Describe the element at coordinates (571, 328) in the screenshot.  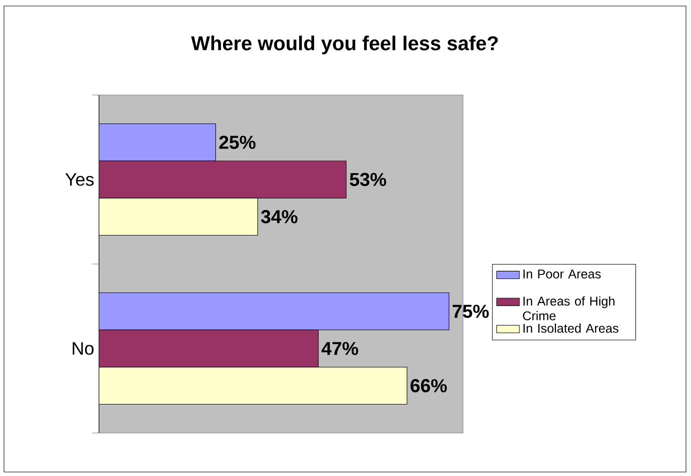
I see `legend-label: In Isolated Areas` at that location.